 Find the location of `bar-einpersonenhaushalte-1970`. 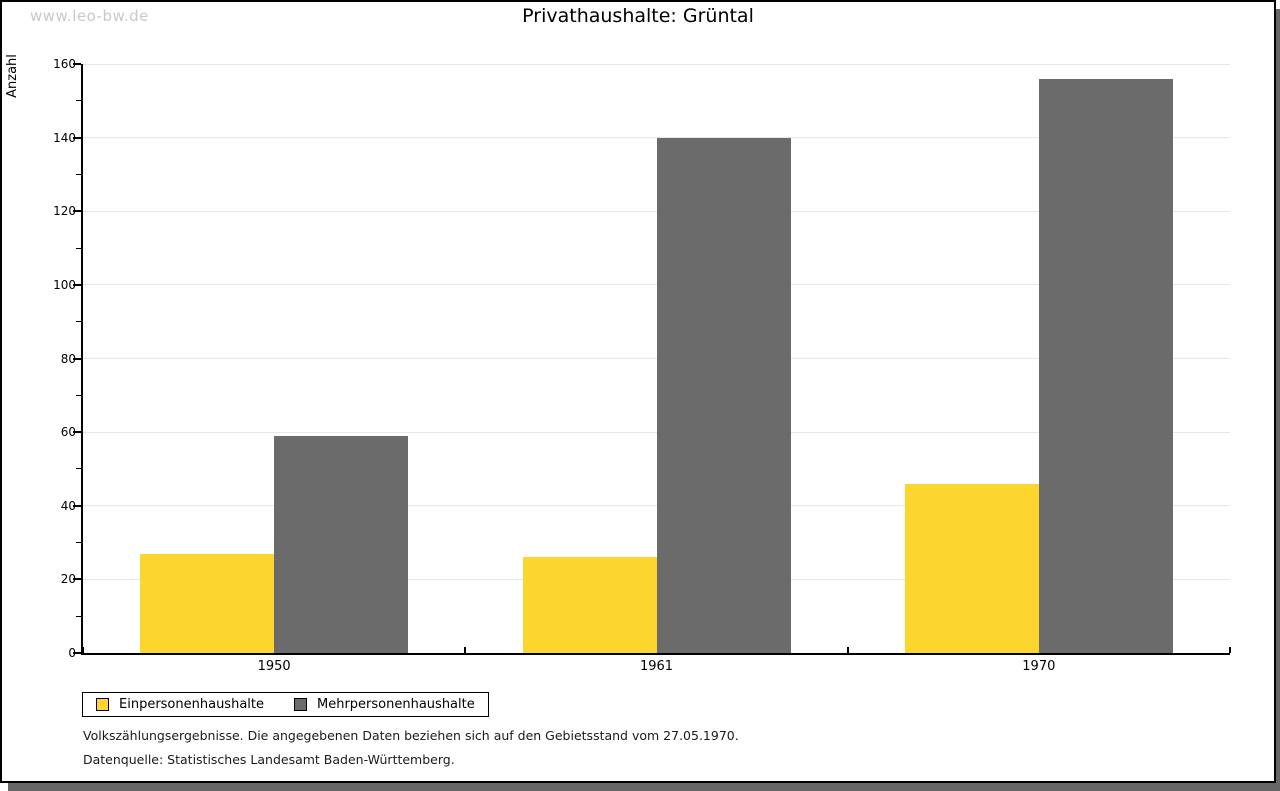

bar-einpersonenhaushalte-1970 is located at coordinates (971, 568).